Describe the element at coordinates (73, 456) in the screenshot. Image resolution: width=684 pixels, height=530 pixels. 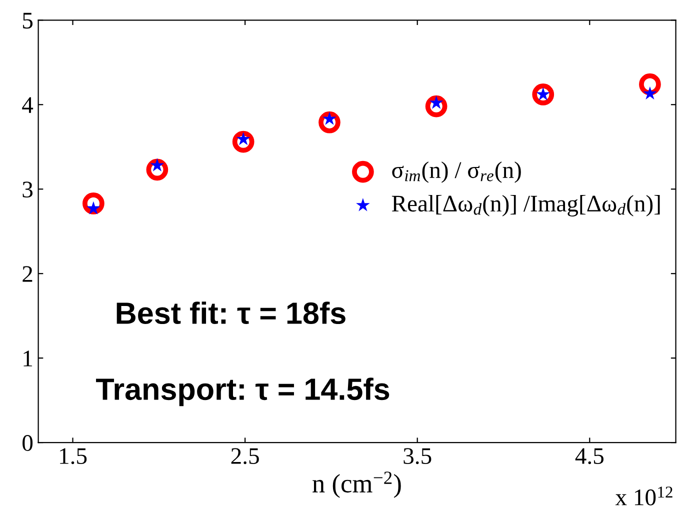
I see `x-tick-label: 1.5` at that location.